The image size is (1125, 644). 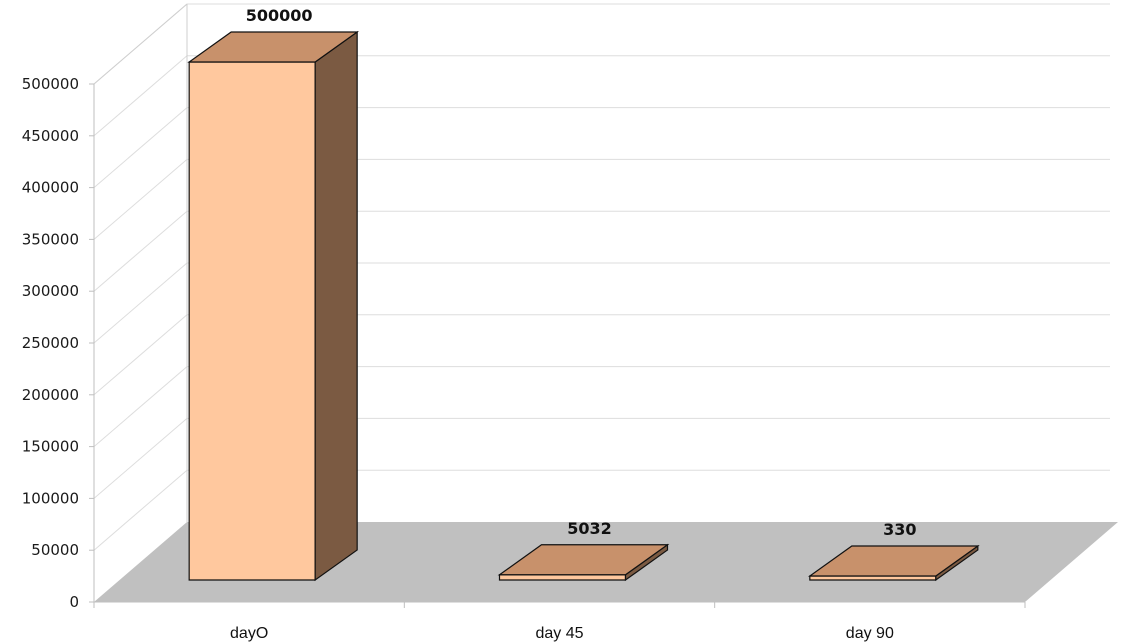 What do you see at coordinates (559, 633) in the screenshot?
I see `x-tick-label: day 45` at bounding box center [559, 633].